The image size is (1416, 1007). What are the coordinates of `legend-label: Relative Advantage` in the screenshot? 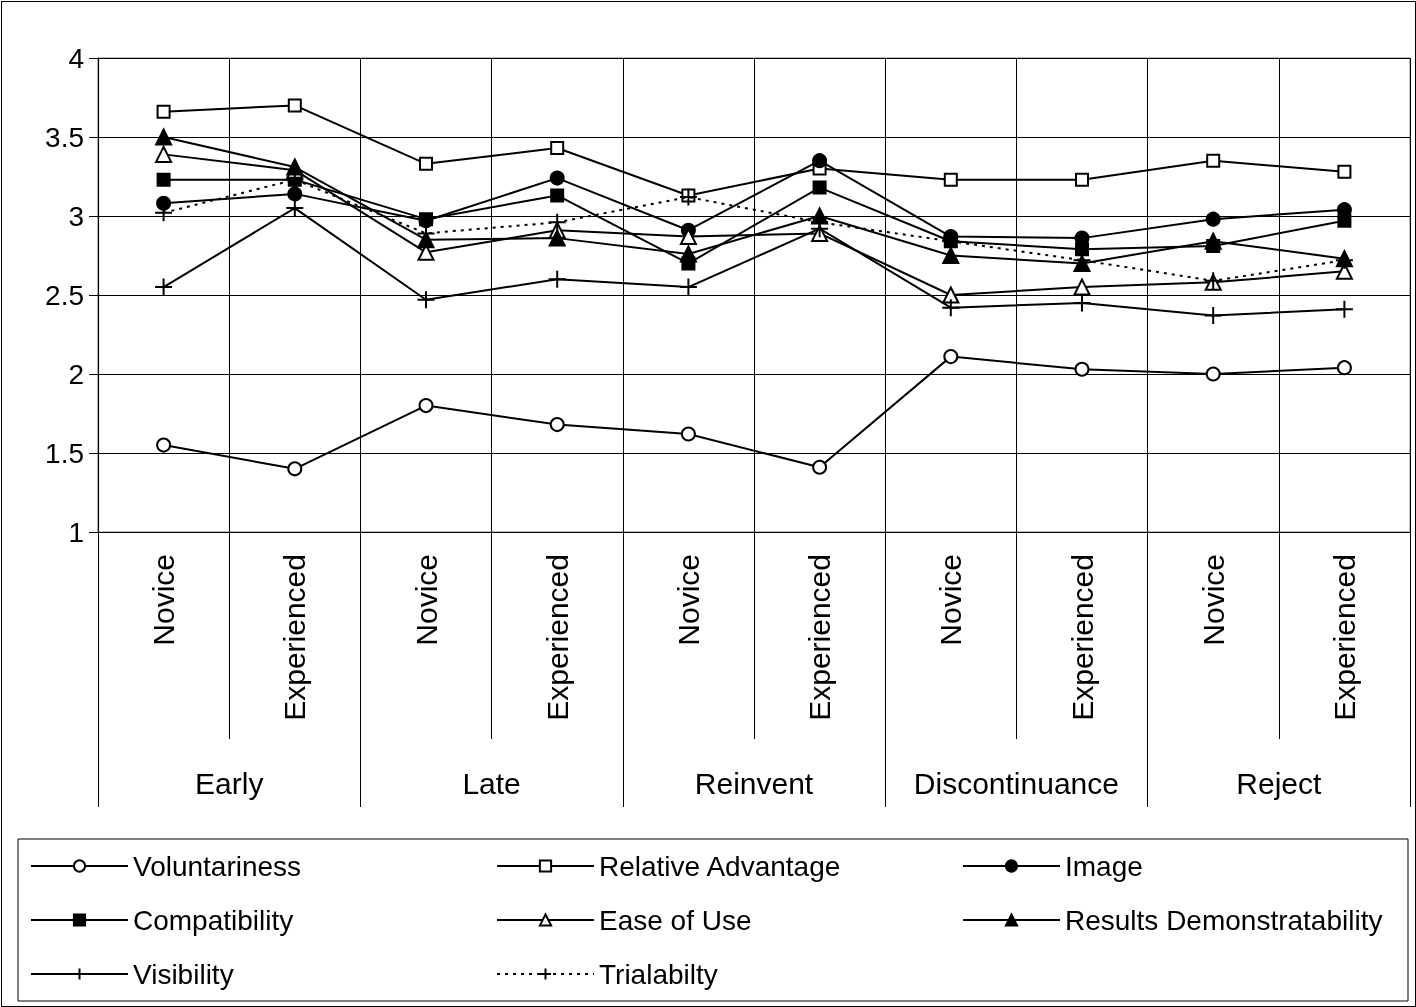 It's located at (720, 866).